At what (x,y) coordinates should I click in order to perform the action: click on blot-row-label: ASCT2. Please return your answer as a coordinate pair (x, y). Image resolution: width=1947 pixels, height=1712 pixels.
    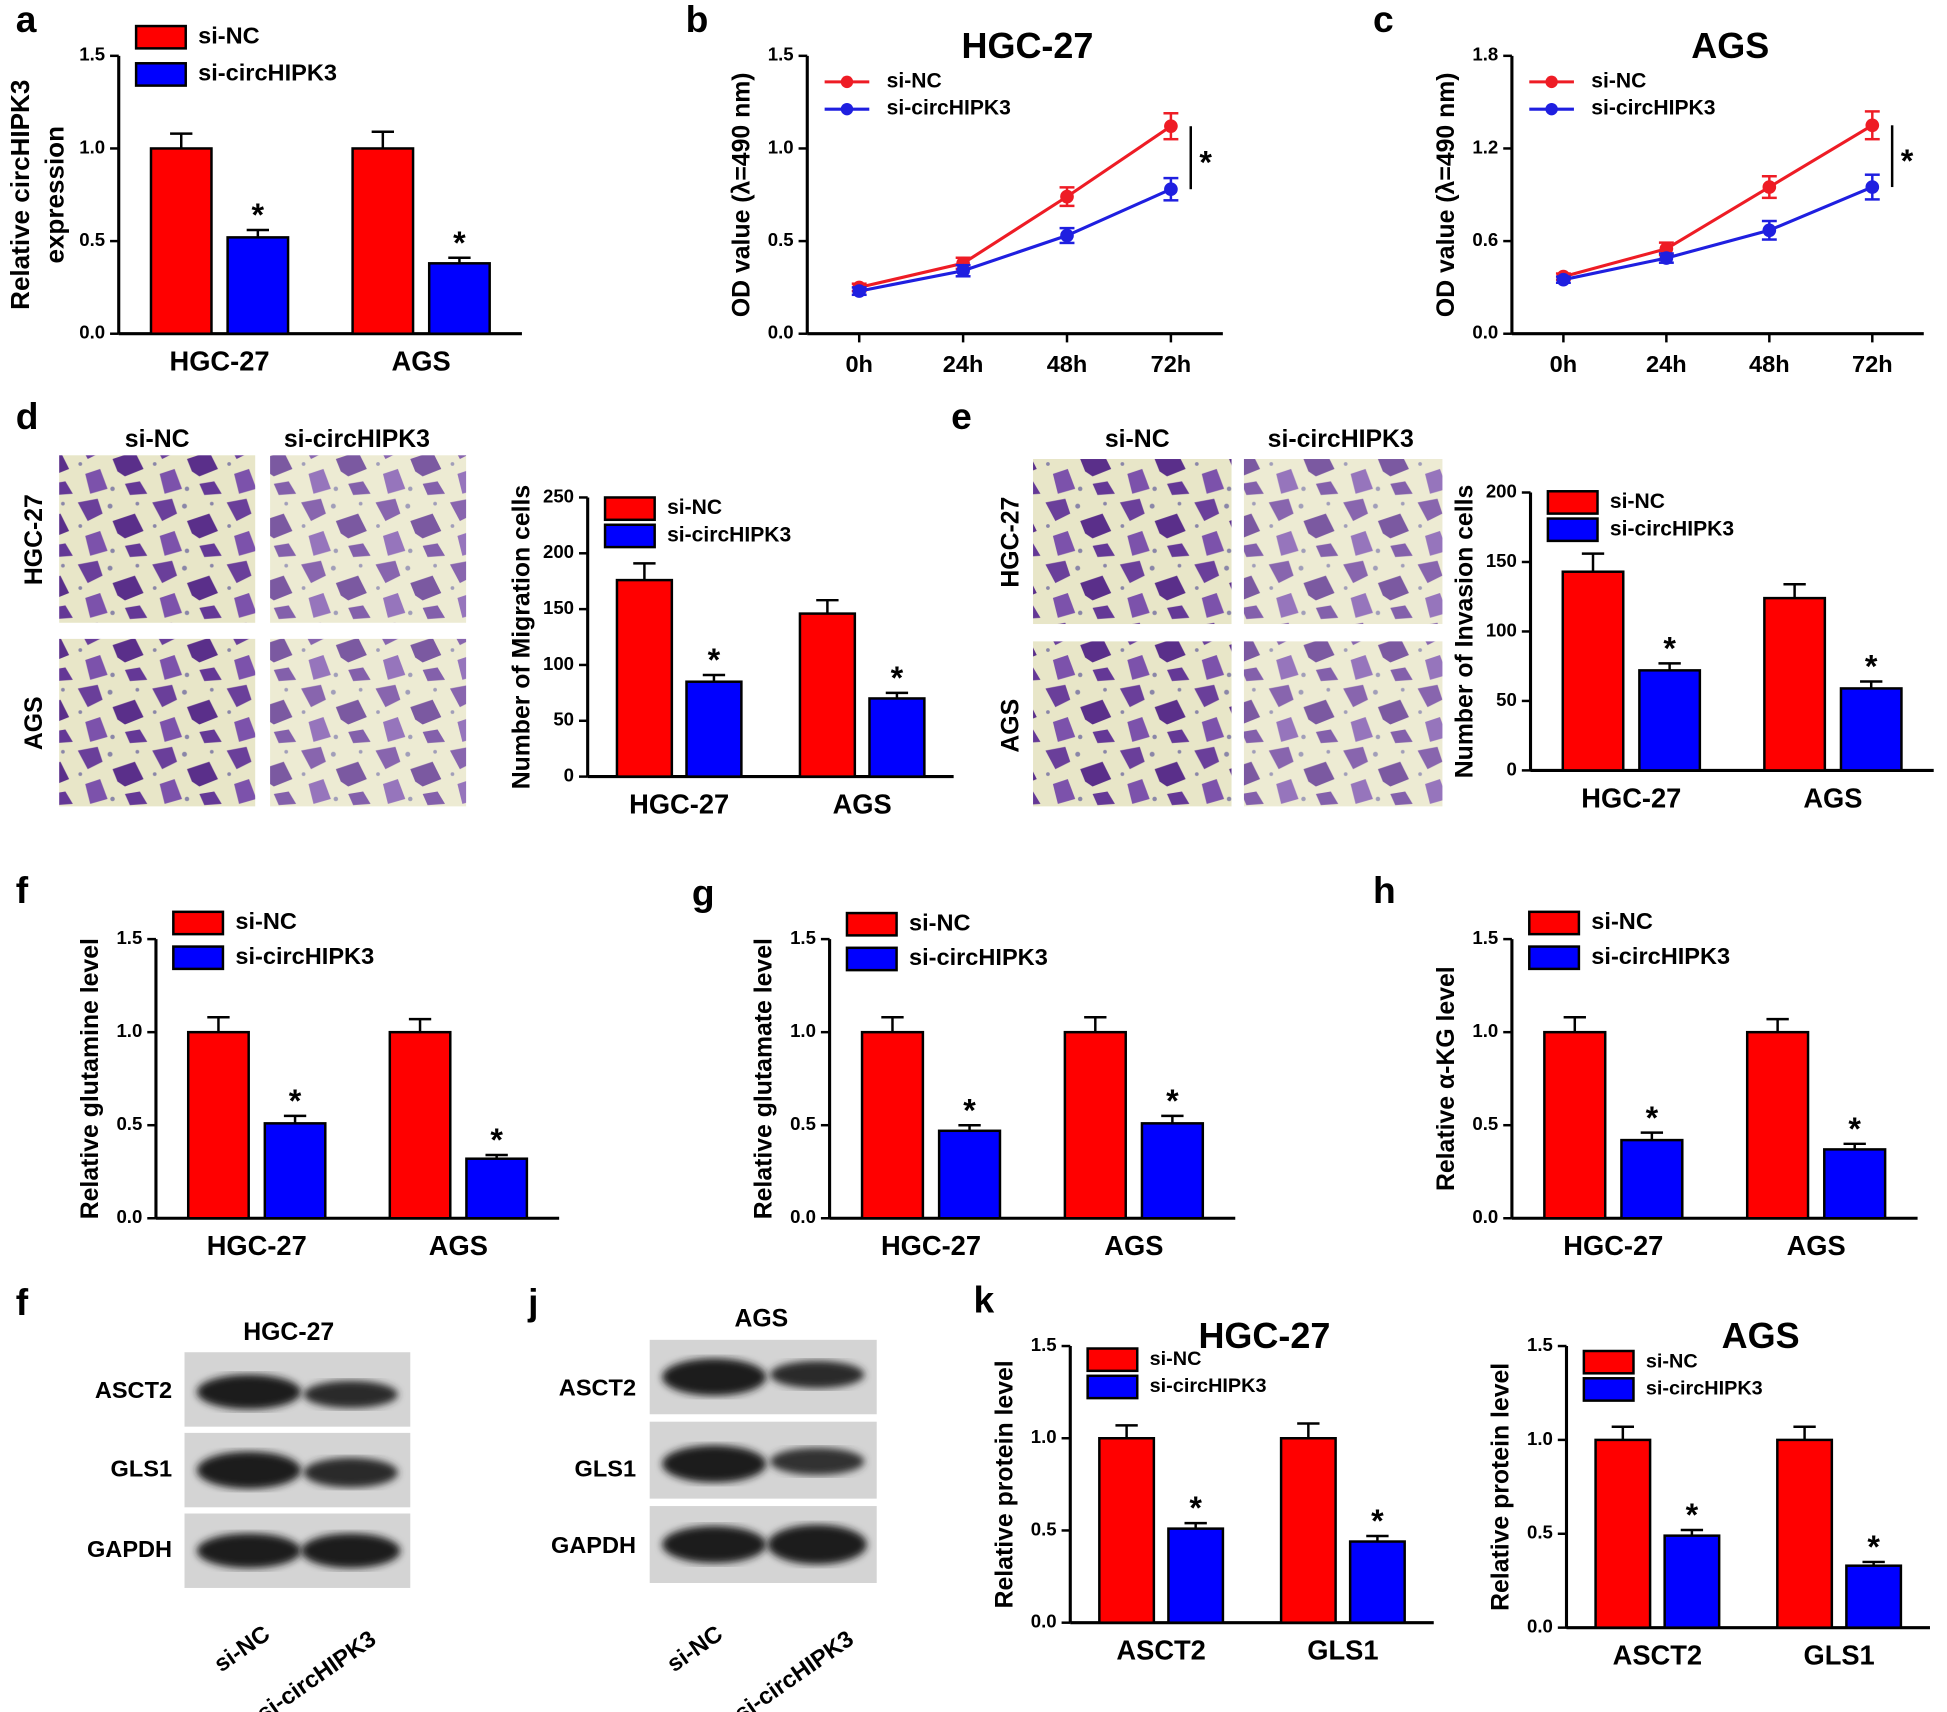
    Looking at the image, I should click on (597, 1388).